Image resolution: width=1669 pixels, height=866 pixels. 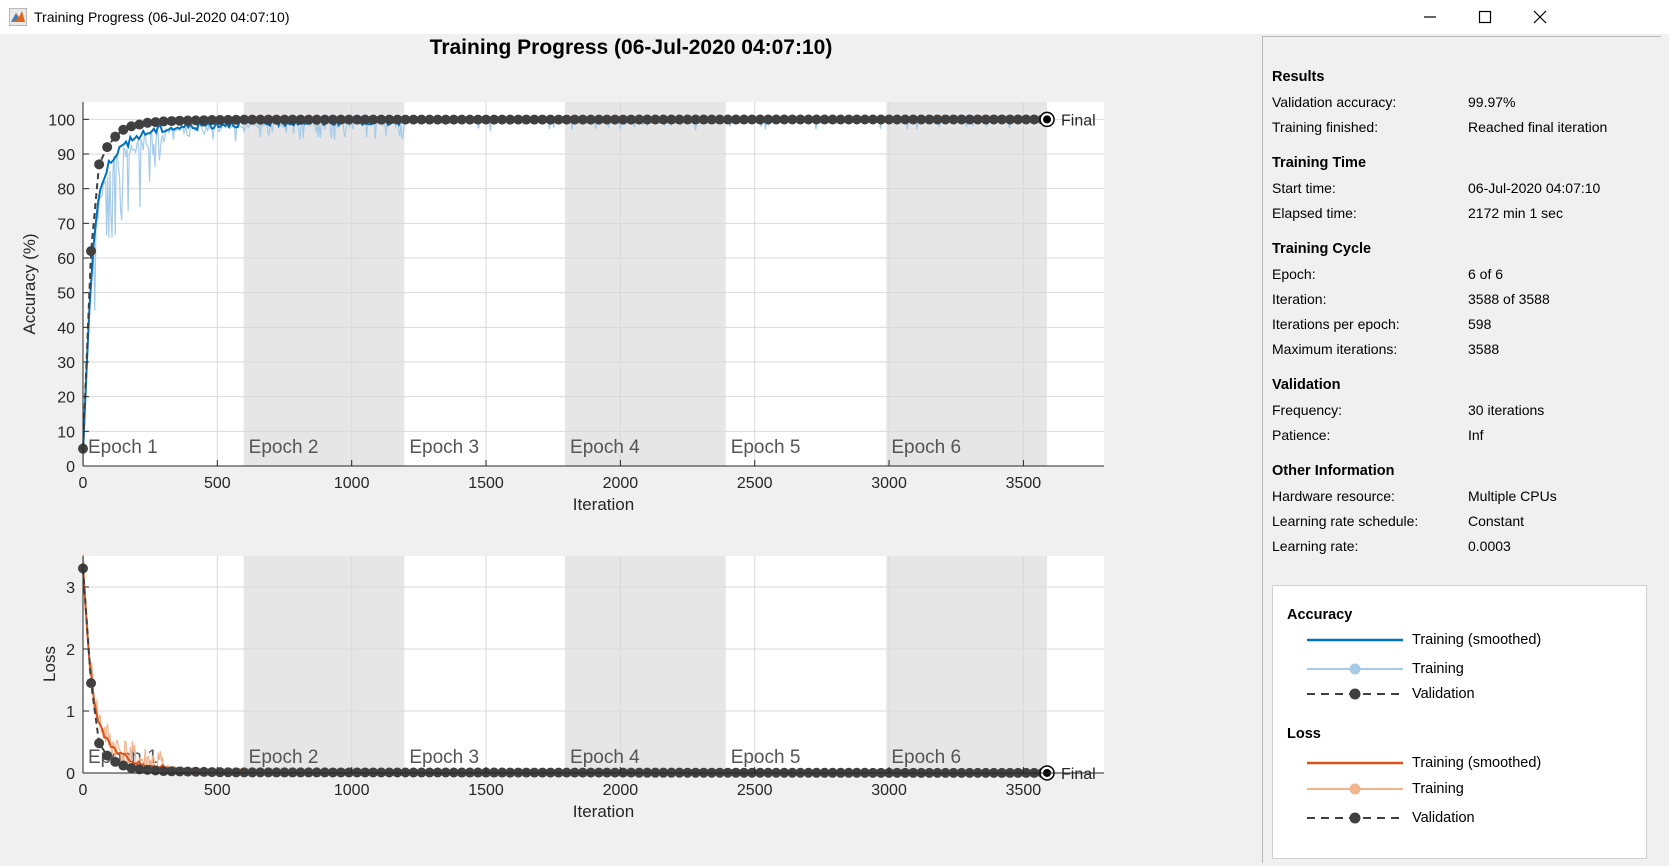 I want to click on close-button, so click(x=1540, y=17).